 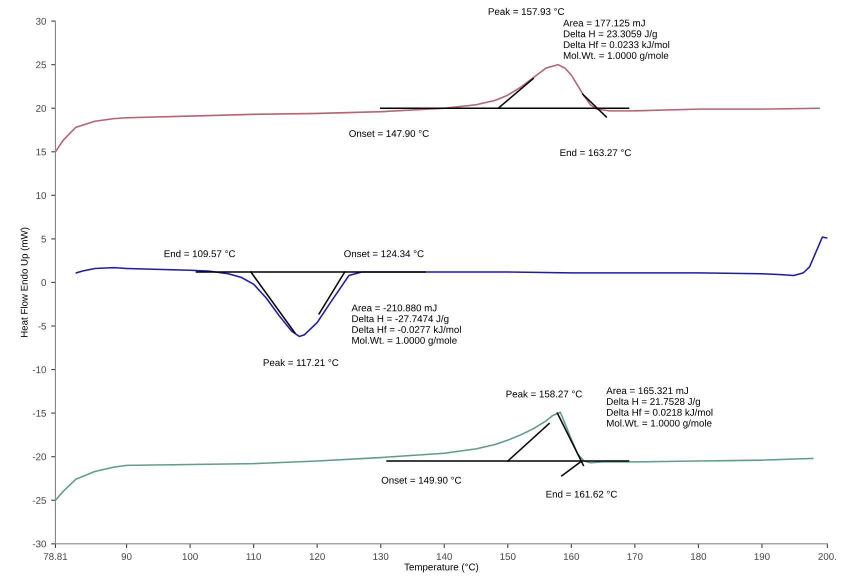 I want to click on x-tick-label: 90, so click(x=127, y=556).